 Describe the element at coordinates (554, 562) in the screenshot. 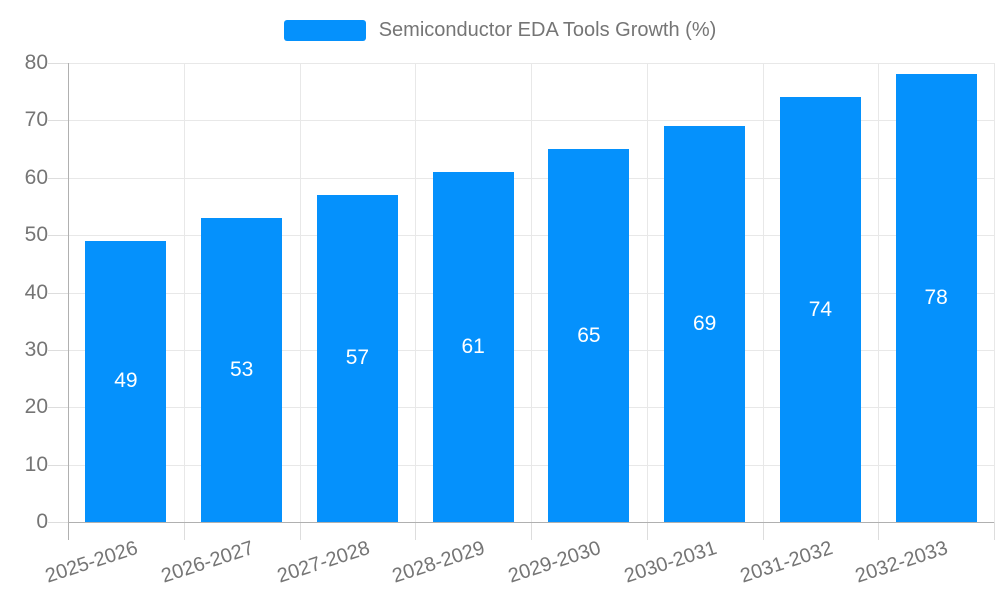

I see `x-axis-label: 2029-2030` at that location.